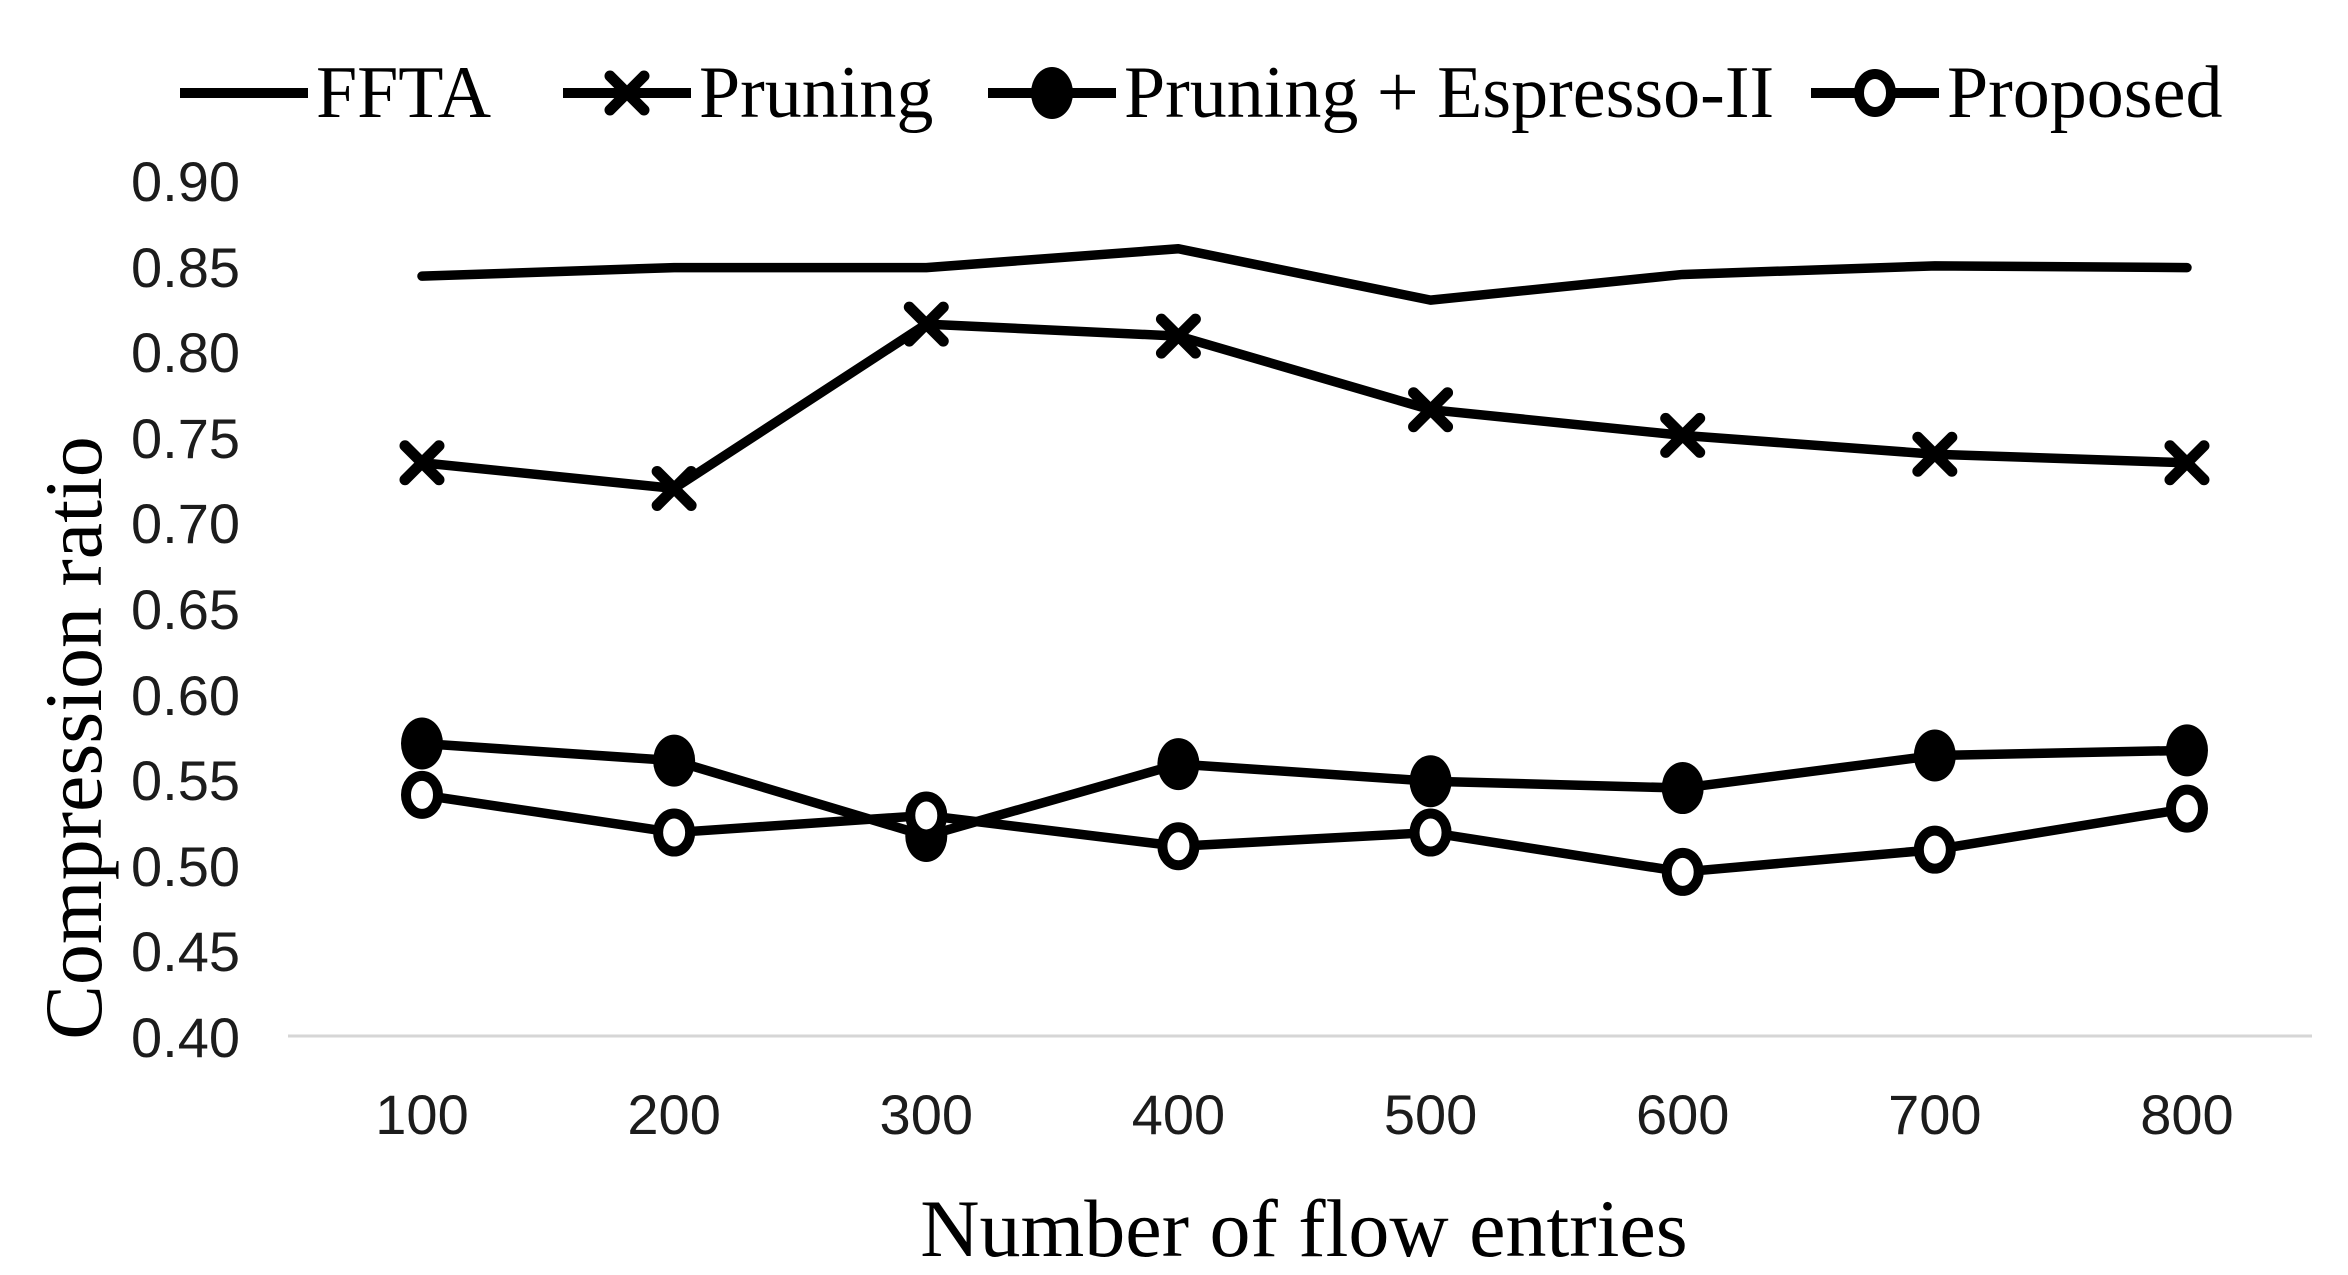  Describe the element at coordinates (1304, 833) in the screenshot. I see `series-line-proposed` at that location.